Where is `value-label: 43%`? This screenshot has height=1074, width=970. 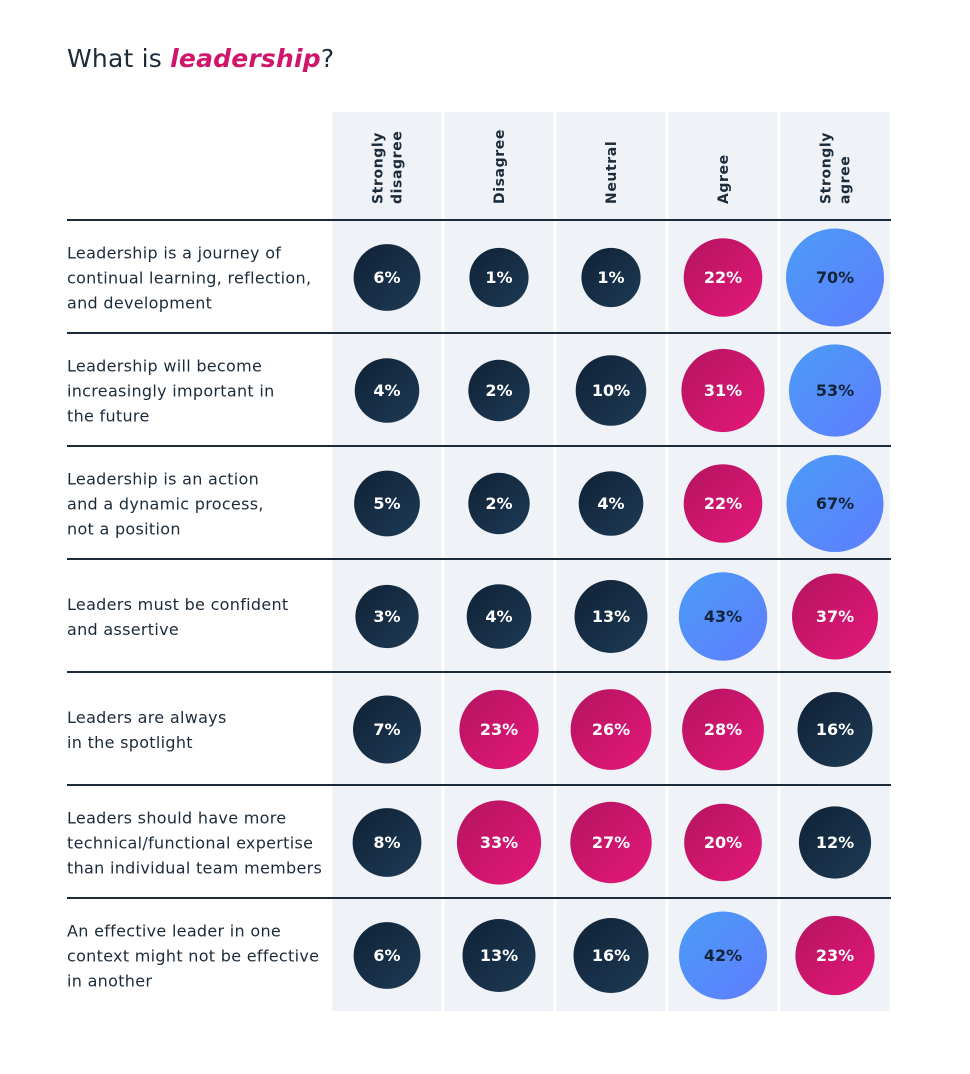 value-label: 43% is located at coordinates (723, 616).